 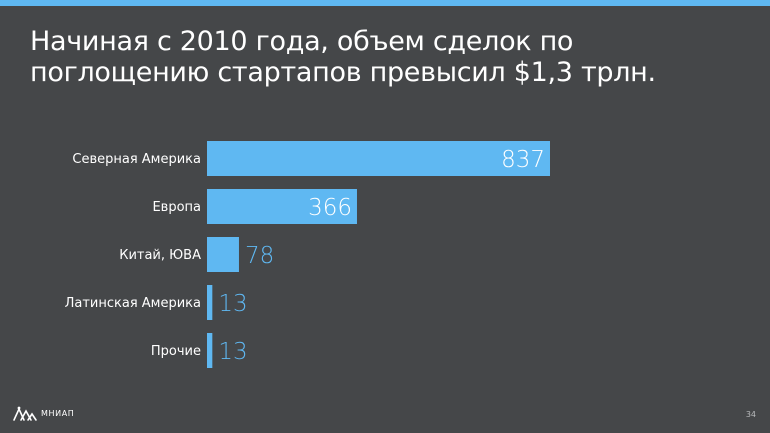 What do you see at coordinates (25, 413) in the screenshot?
I see `mniap-logo-icon` at bounding box center [25, 413].